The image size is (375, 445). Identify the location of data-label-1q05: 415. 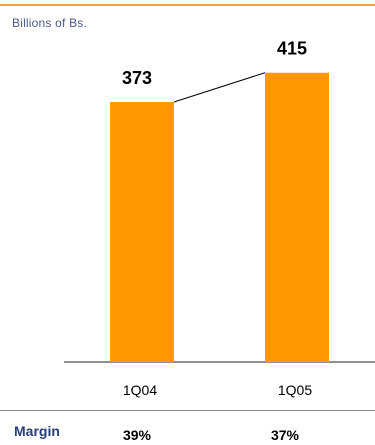
(292, 49).